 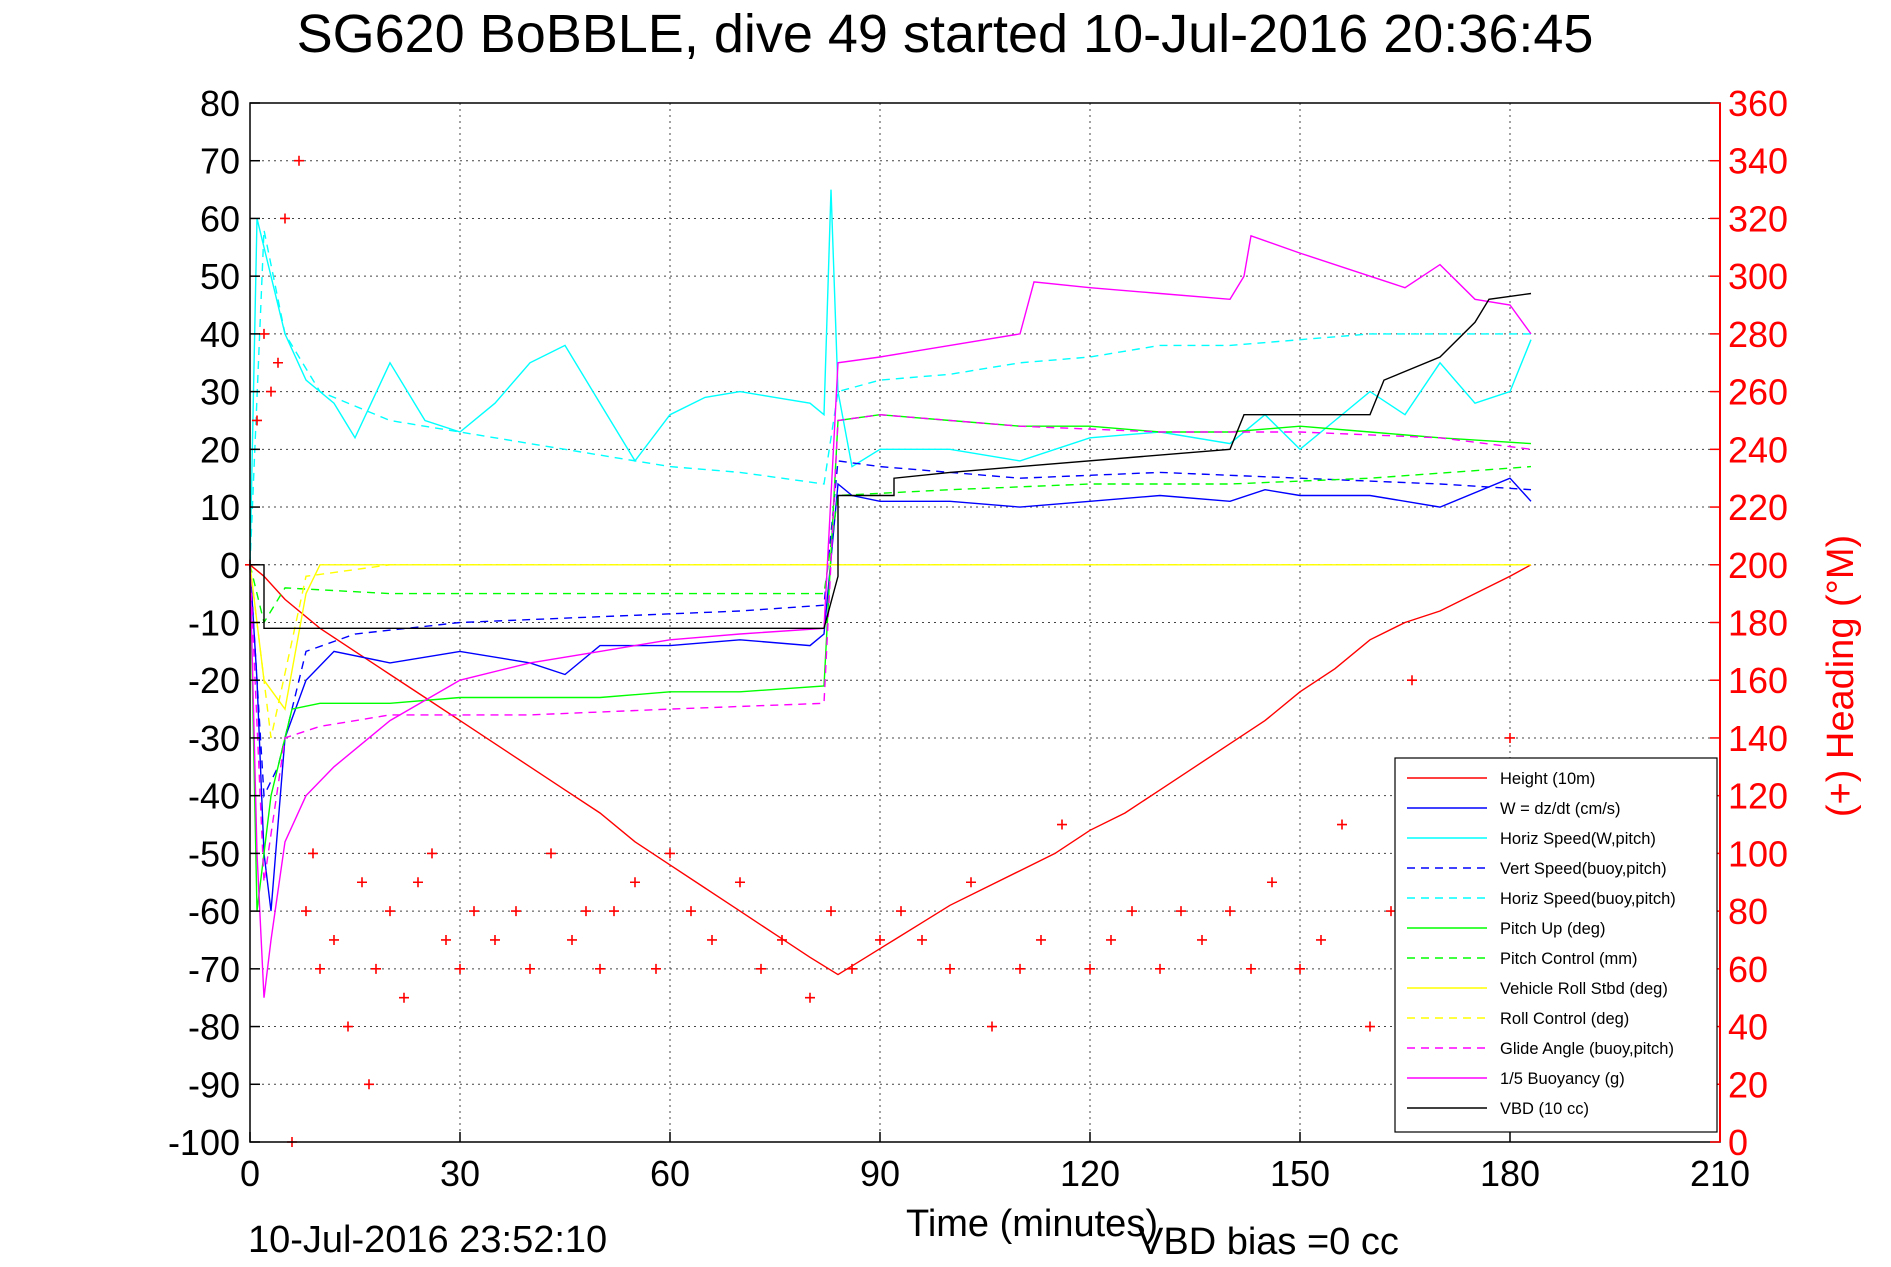 I want to click on y-tick-label: -90, so click(x=214, y=1084).